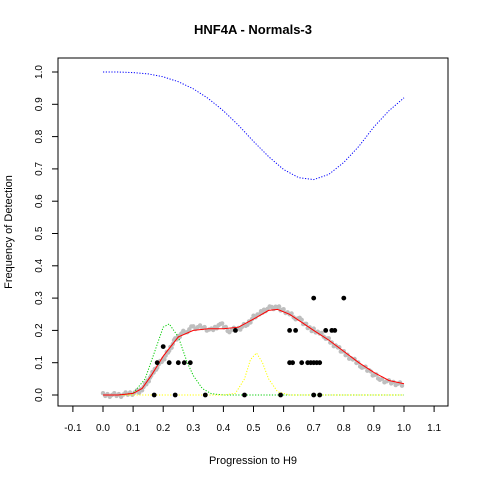  What do you see at coordinates (39, 395) in the screenshot?
I see `y-tick-label: 0.0` at bounding box center [39, 395].